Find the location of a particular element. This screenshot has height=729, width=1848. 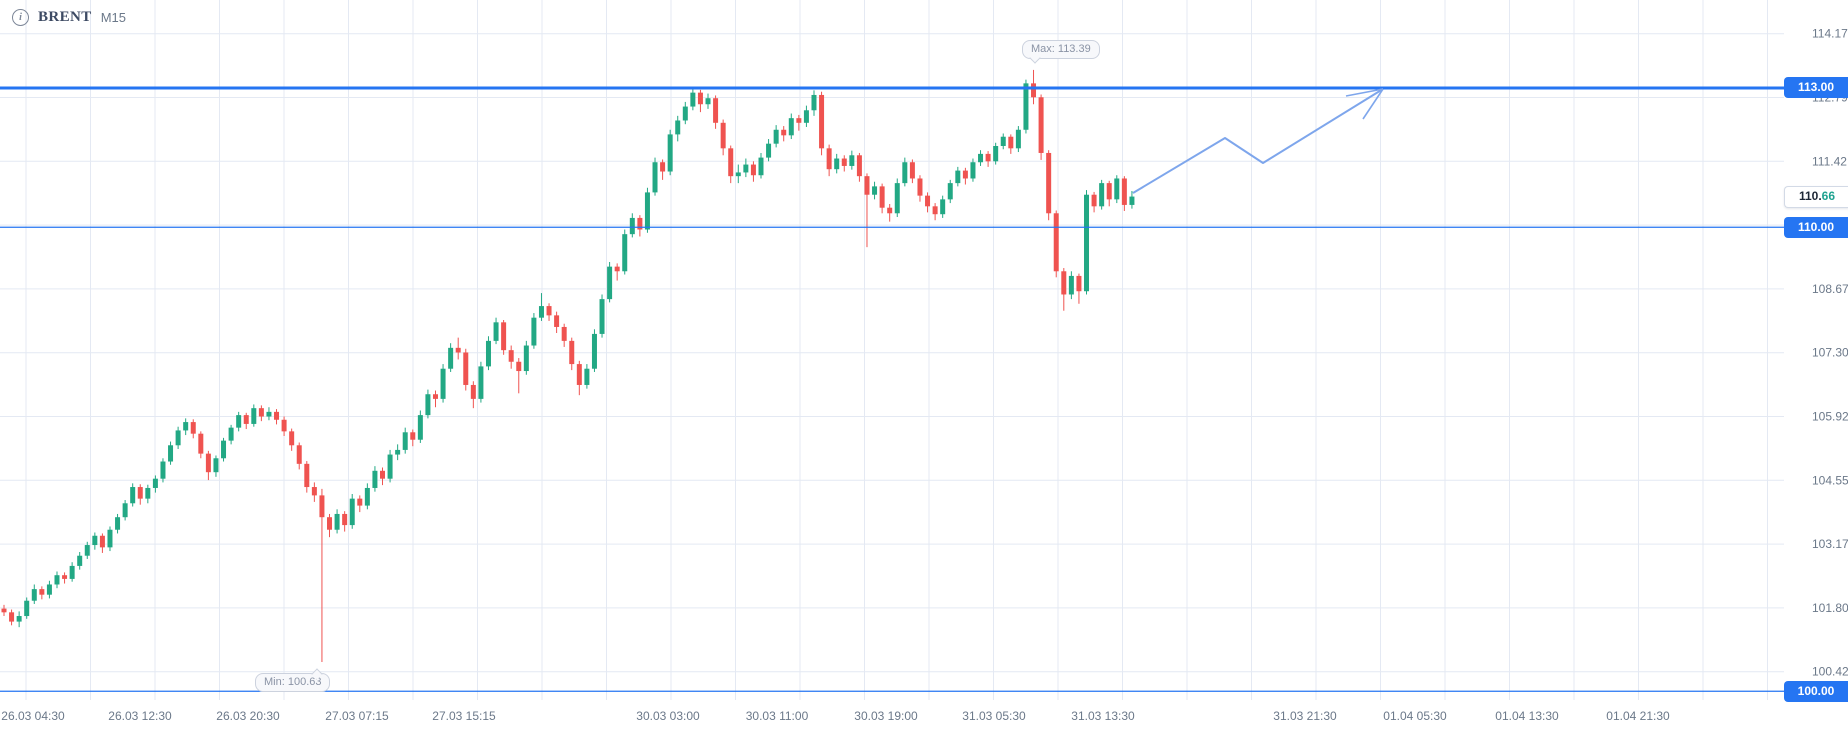

time-tick-label: 30.03 19:00 is located at coordinates (886, 716).